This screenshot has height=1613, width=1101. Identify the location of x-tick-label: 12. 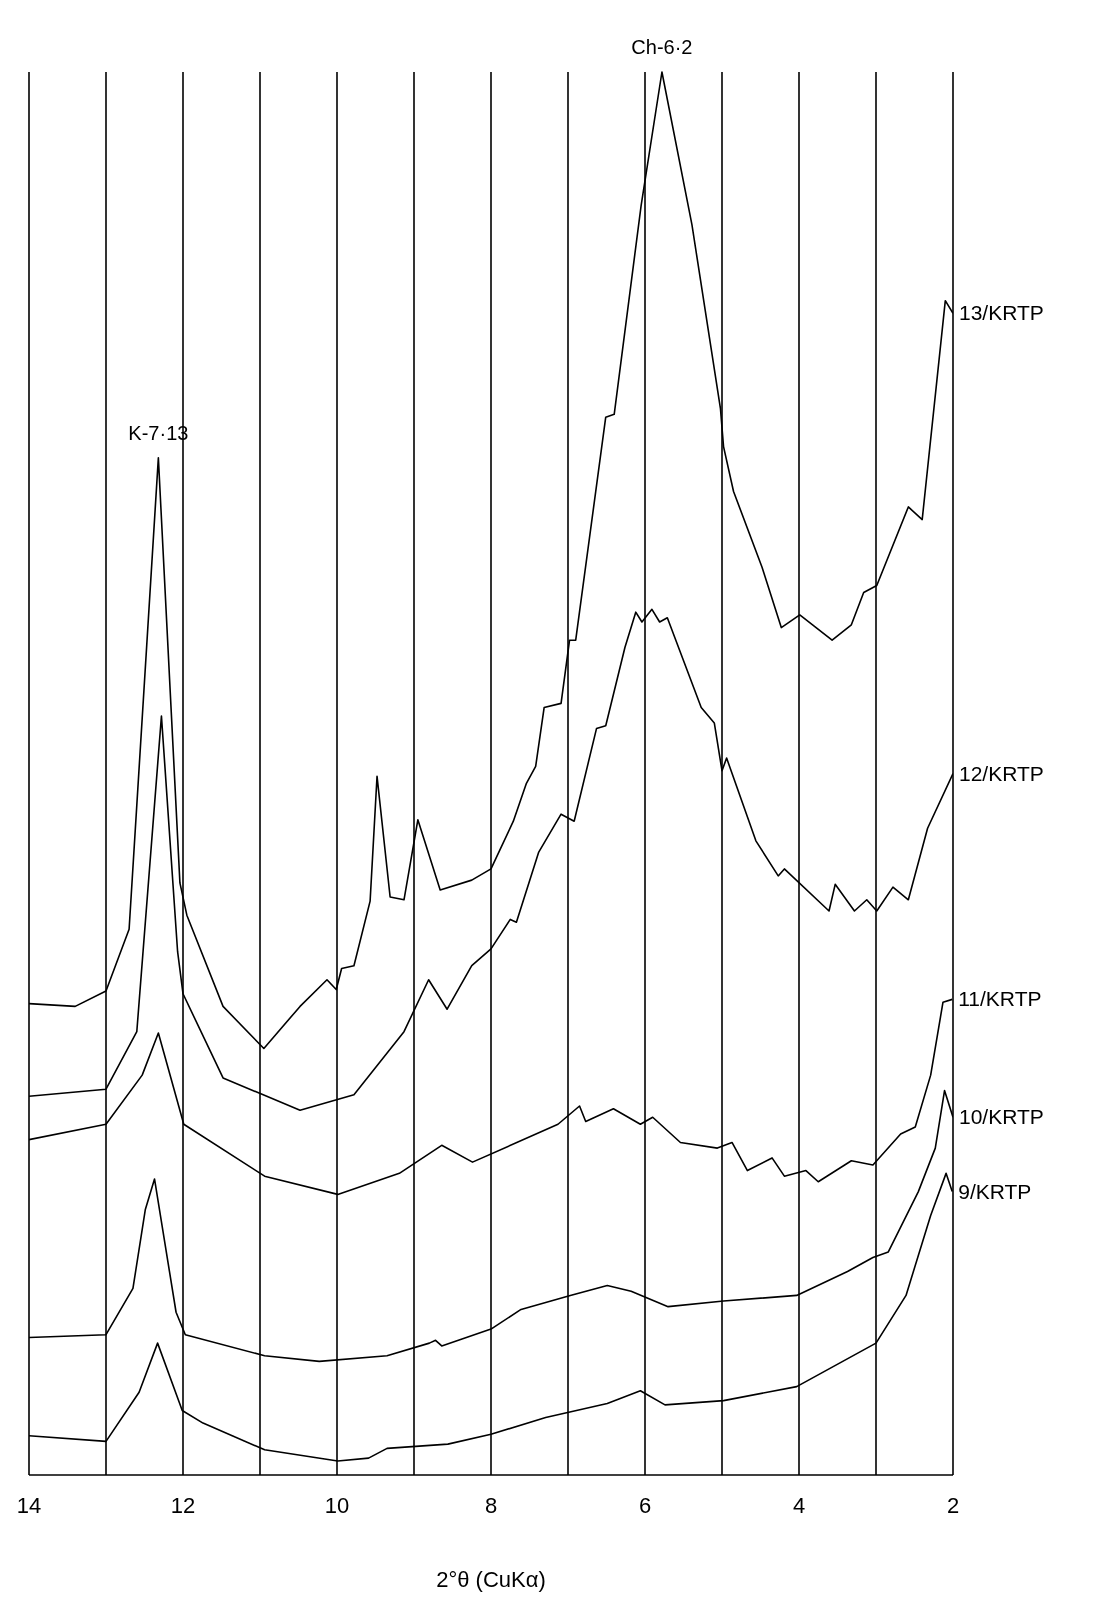
(183, 1505).